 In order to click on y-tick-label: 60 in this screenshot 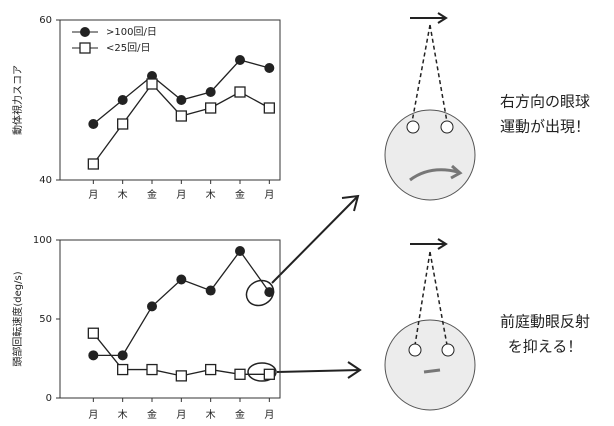, I will do `click(45, 20)`.